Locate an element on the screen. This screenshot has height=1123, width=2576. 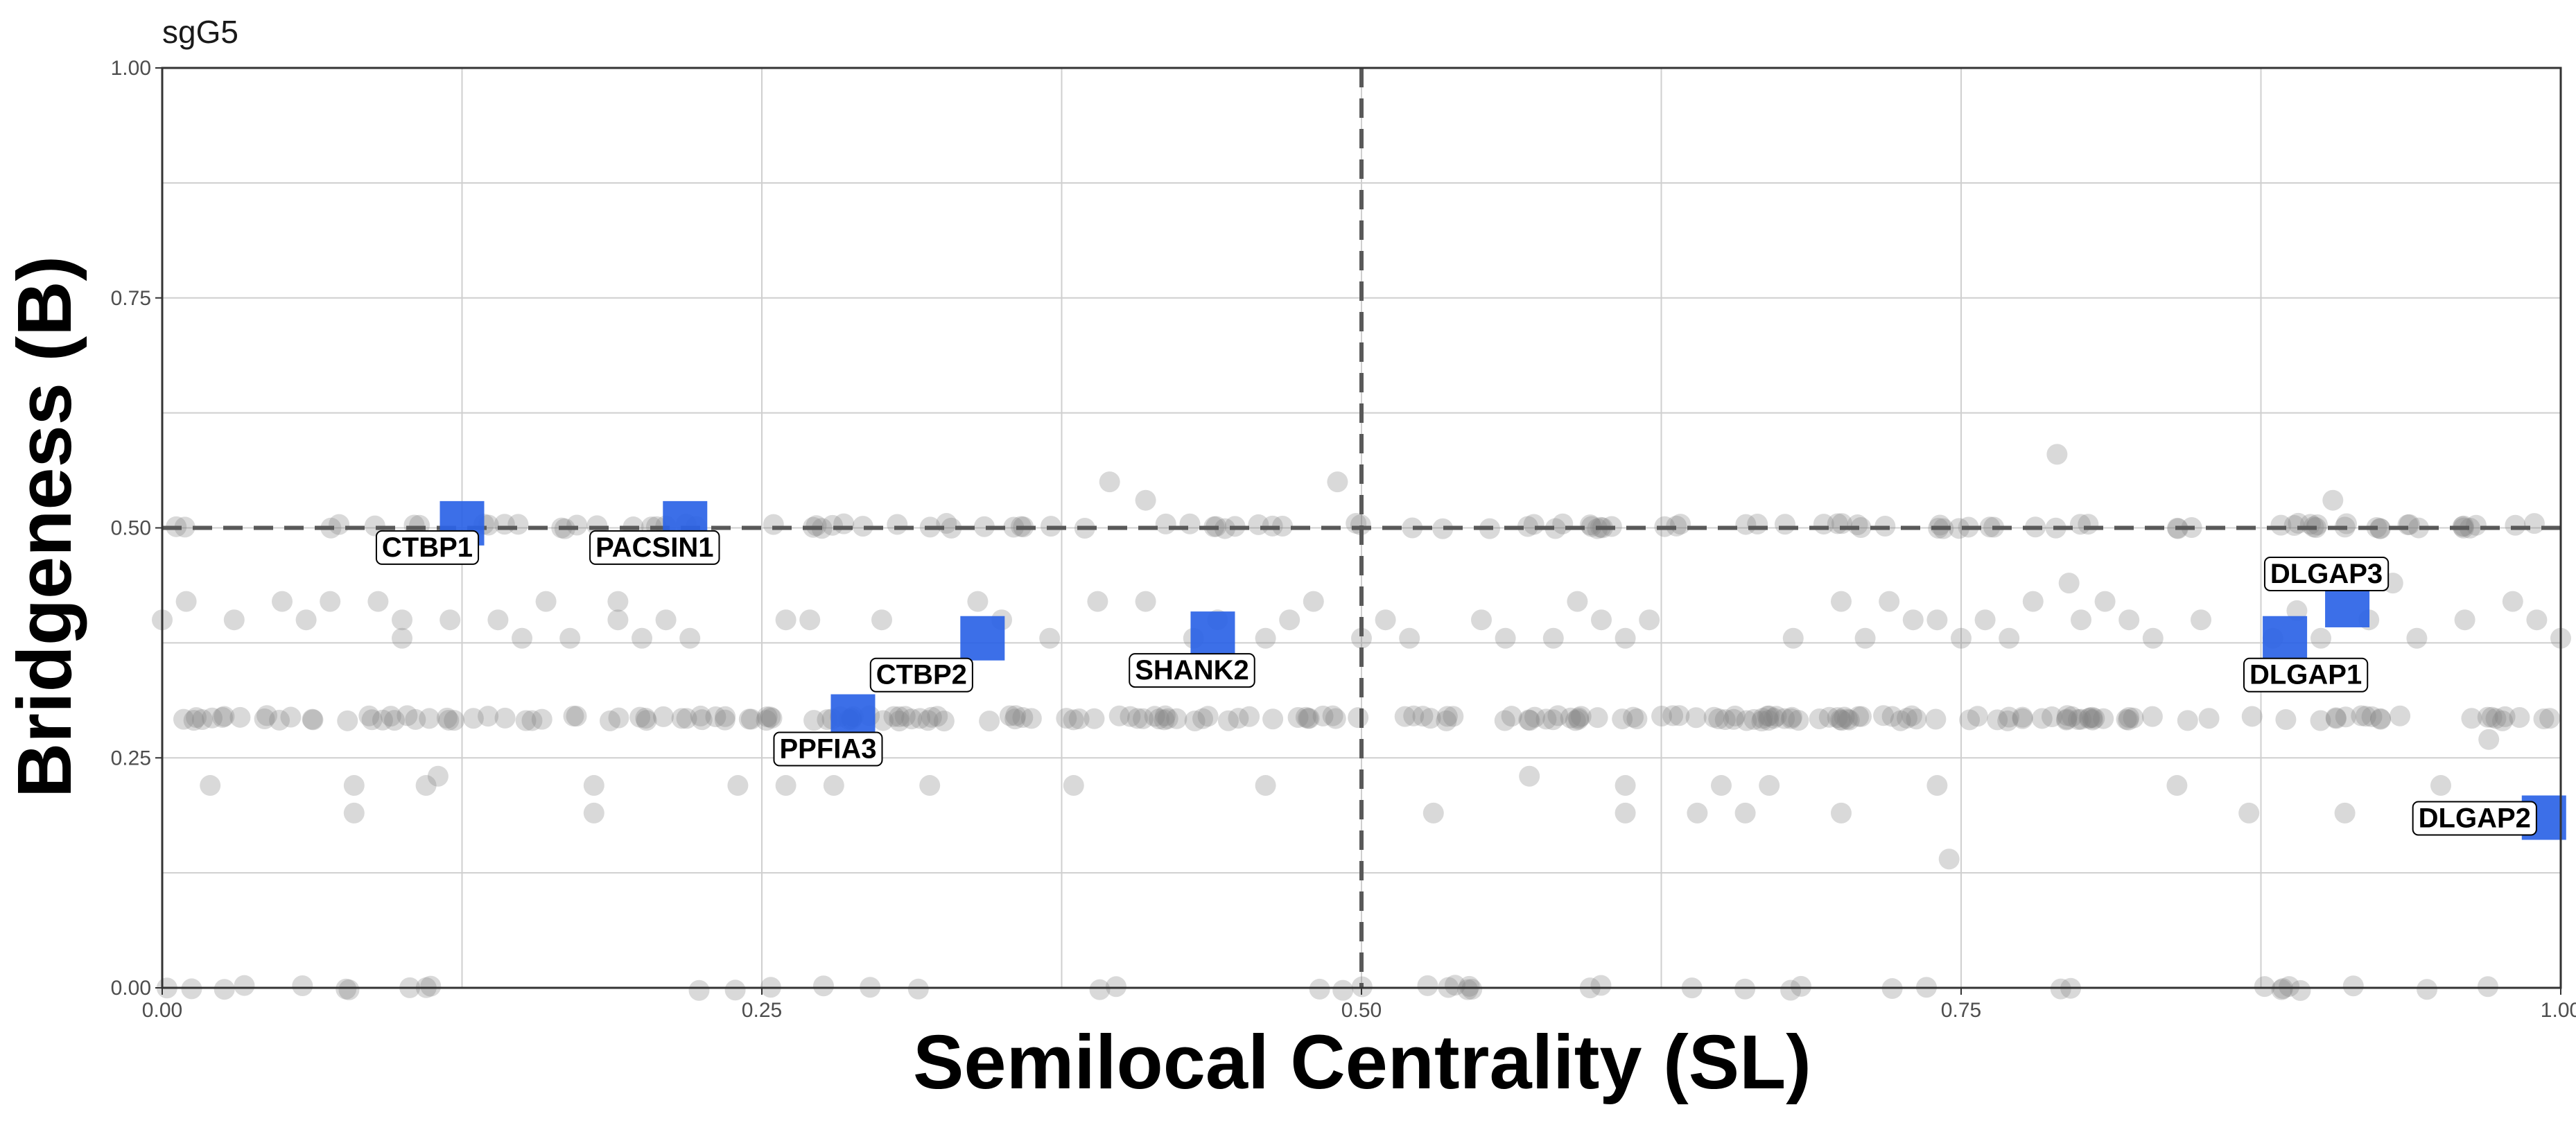
gene-label-dlgap1: DLGAP1 is located at coordinates (2306, 675).